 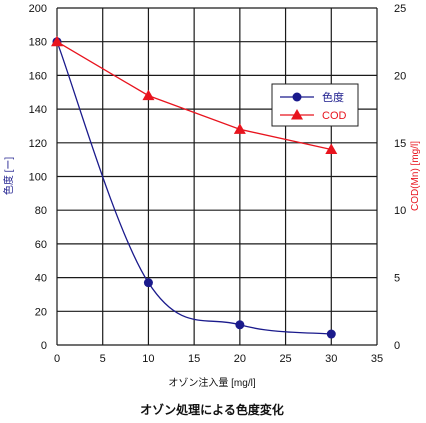 What do you see at coordinates (38, 9) in the screenshot?
I see `y-left-tick-label: 200` at bounding box center [38, 9].